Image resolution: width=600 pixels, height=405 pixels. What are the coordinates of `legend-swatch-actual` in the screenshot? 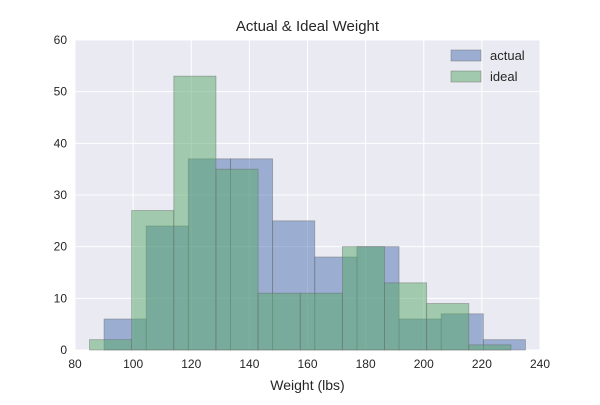 It's located at (466, 55).